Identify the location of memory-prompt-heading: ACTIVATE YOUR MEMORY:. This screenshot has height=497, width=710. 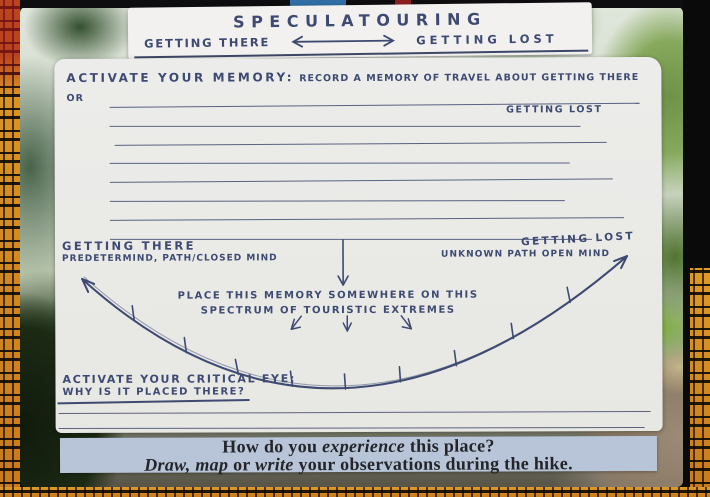
(180, 78).